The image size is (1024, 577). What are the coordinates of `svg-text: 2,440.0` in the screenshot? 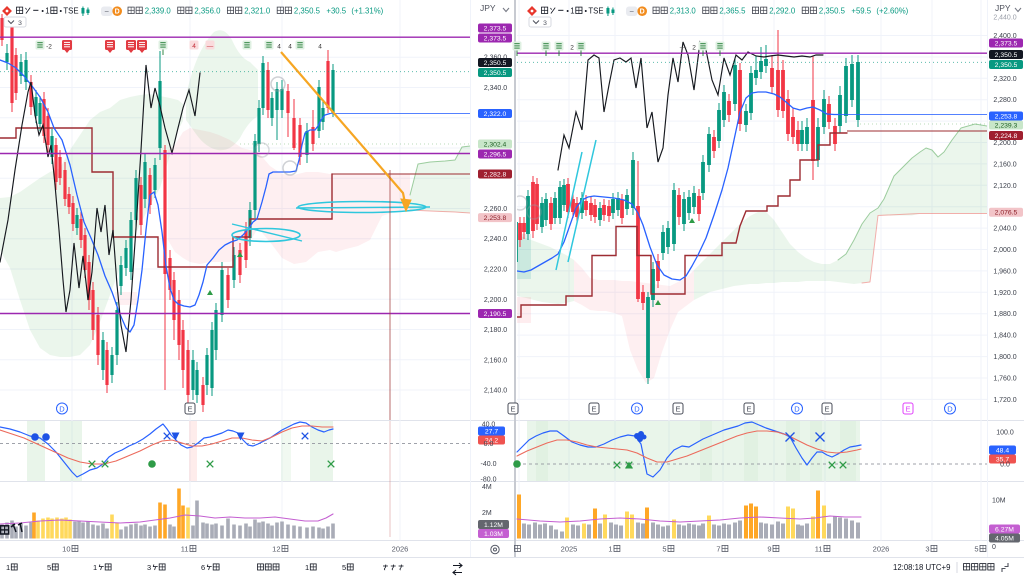 It's located at (1004, 18).